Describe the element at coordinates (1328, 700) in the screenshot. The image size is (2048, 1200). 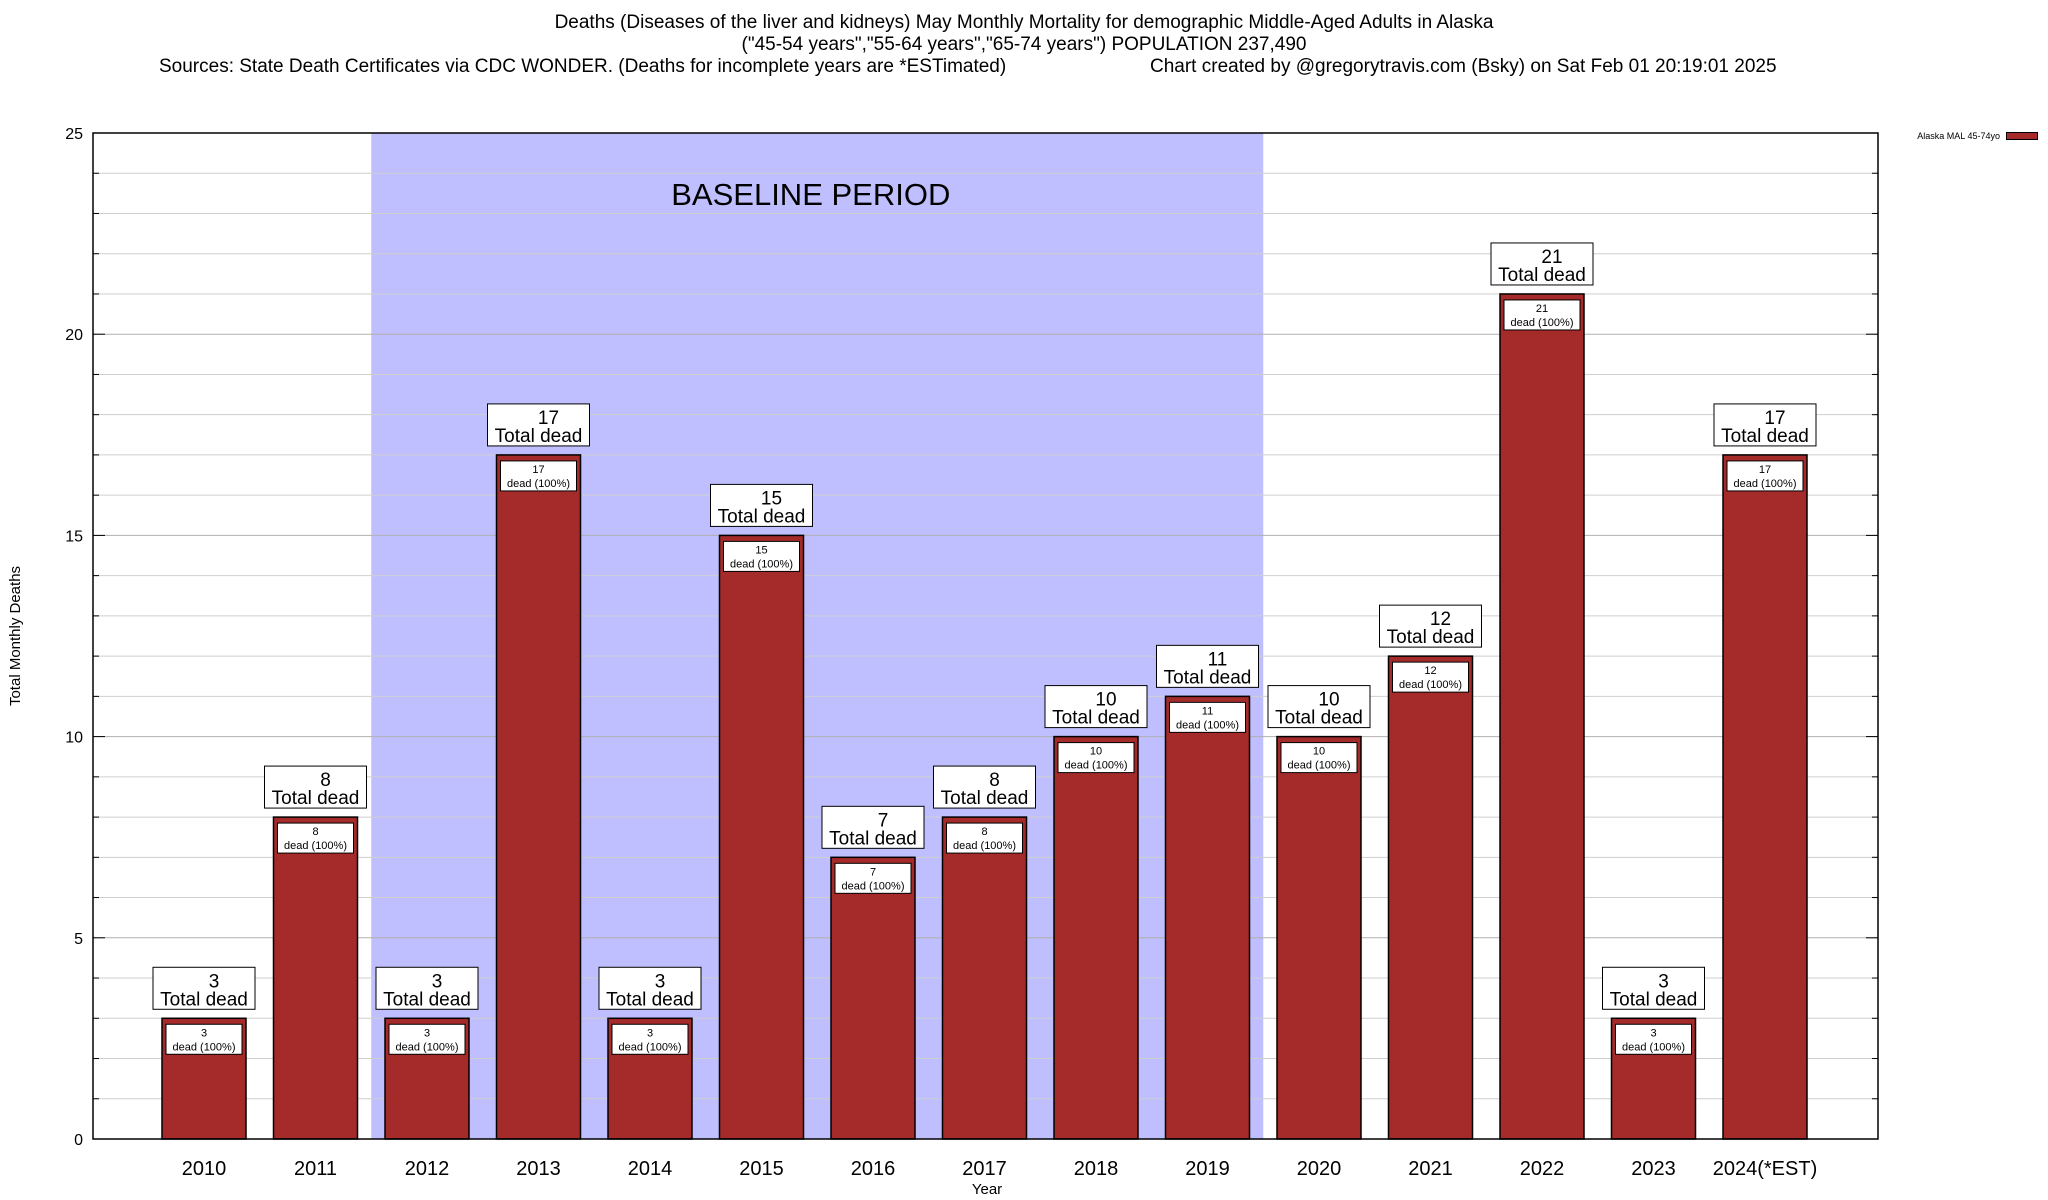
I see `top-label-value: 10` at that location.